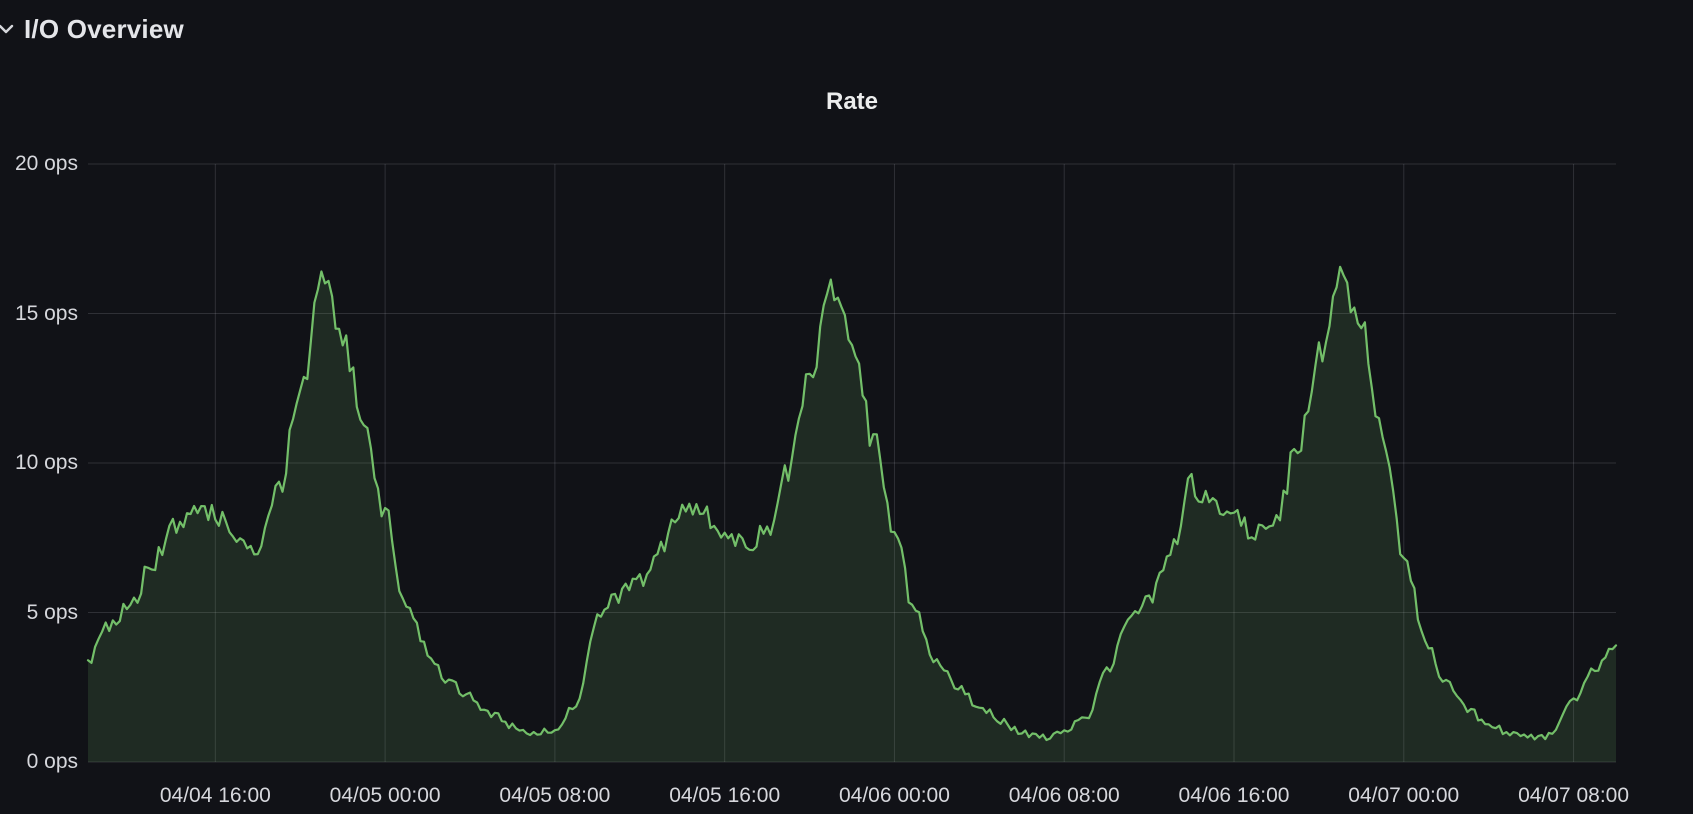  What do you see at coordinates (46, 163) in the screenshot?
I see `y-axis-label: 20 ops` at bounding box center [46, 163].